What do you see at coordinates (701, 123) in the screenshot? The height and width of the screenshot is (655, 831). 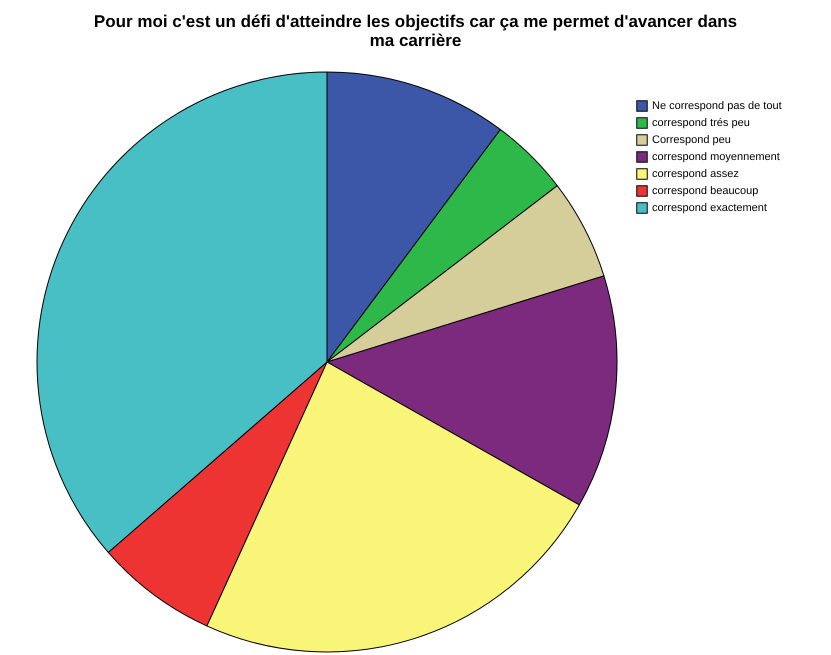 I see `legend-label: correspond trés peu` at bounding box center [701, 123].